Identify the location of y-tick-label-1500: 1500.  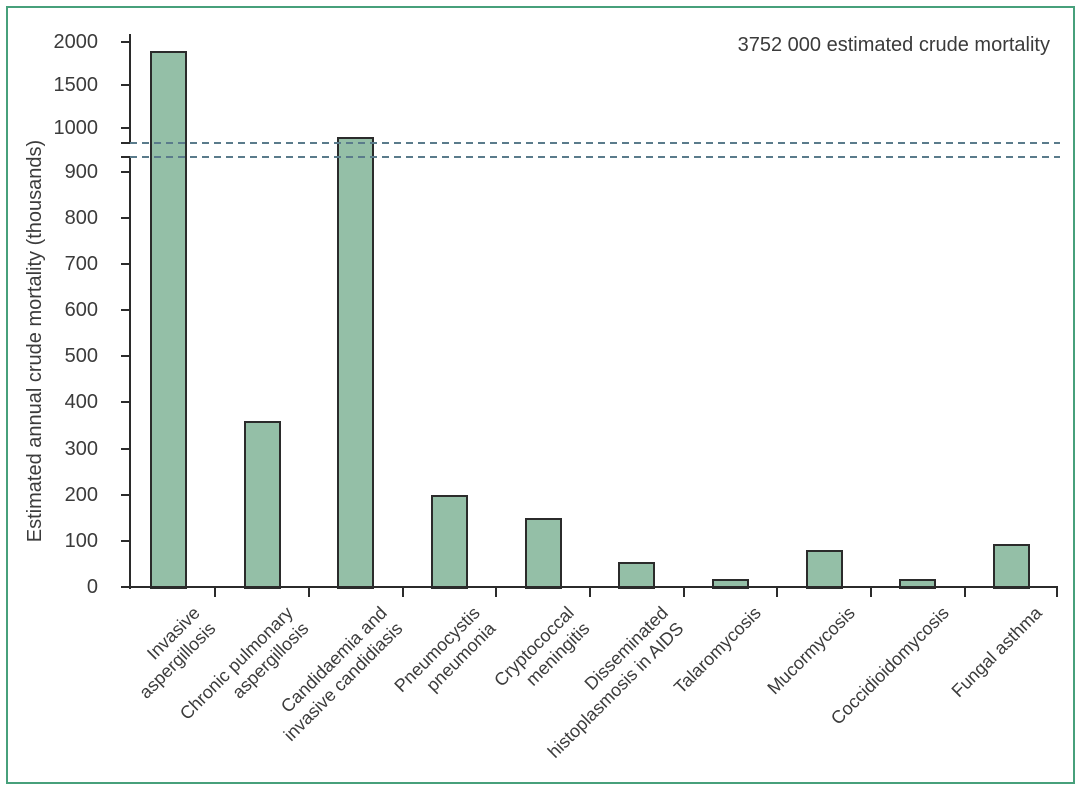
(76, 85).